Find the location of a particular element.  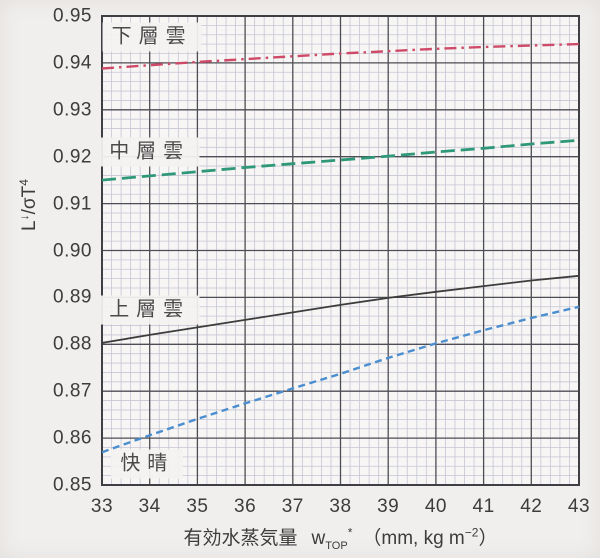

y-title-base2: /σT is located at coordinates (30, 200).